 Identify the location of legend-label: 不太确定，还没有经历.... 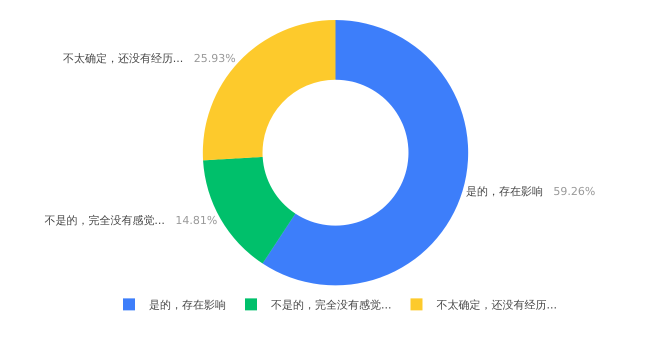
(496, 305).